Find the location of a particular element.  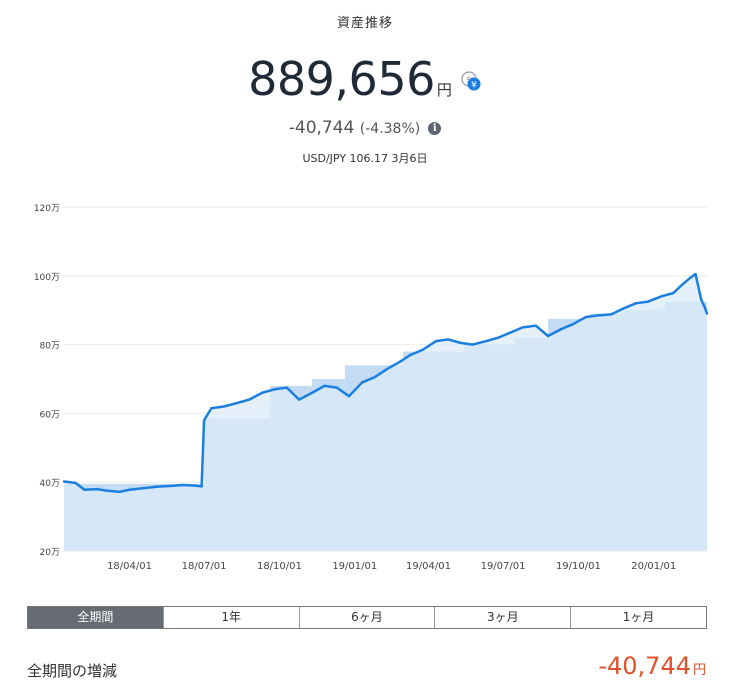

tab-6-months: 6ヶ月 is located at coordinates (366, 617).